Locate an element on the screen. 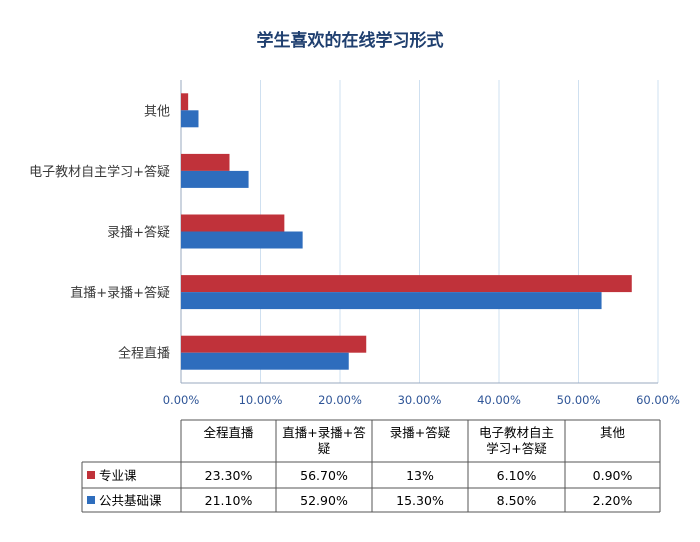 The height and width of the screenshot is (542, 700). category-label: 其他 is located at coordinates (157, 111).